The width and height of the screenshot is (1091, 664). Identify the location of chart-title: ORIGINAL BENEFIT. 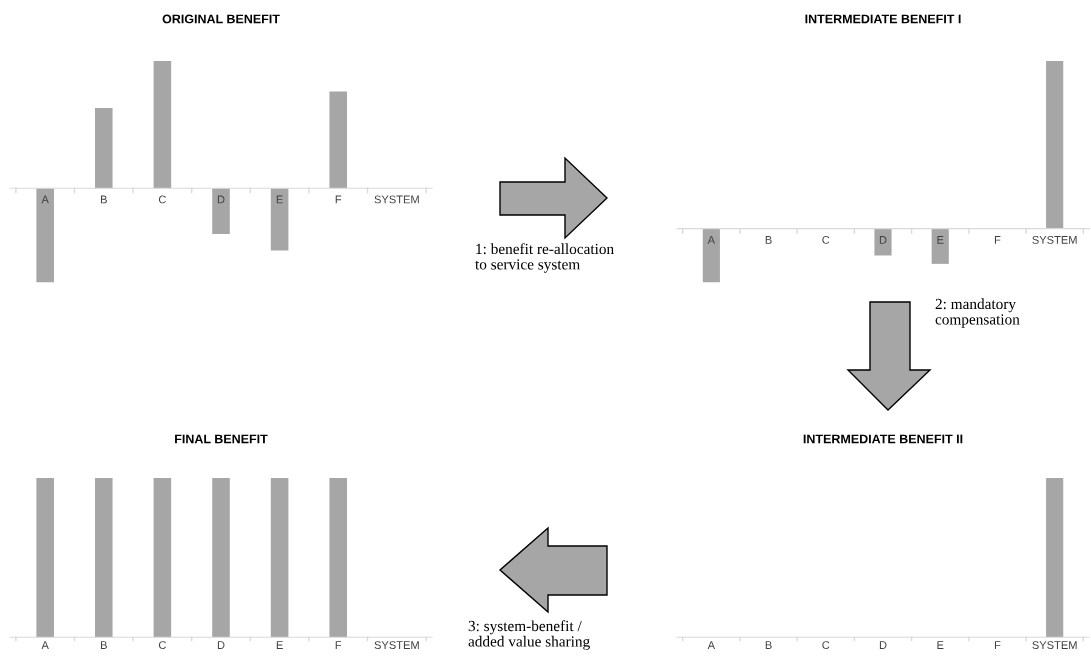
(221, 19).